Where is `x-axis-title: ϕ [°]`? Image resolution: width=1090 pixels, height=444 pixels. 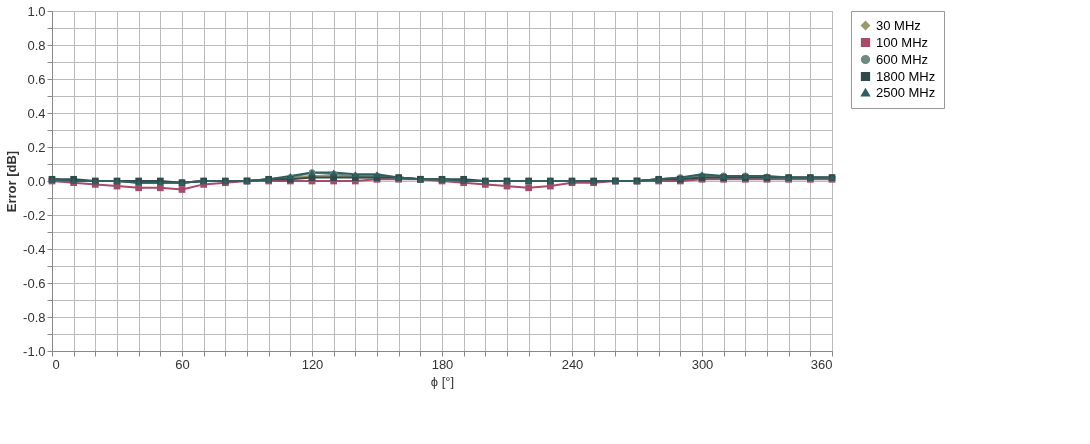
x-axis-title: ϕ [°] is located at coordinates (442, 381).